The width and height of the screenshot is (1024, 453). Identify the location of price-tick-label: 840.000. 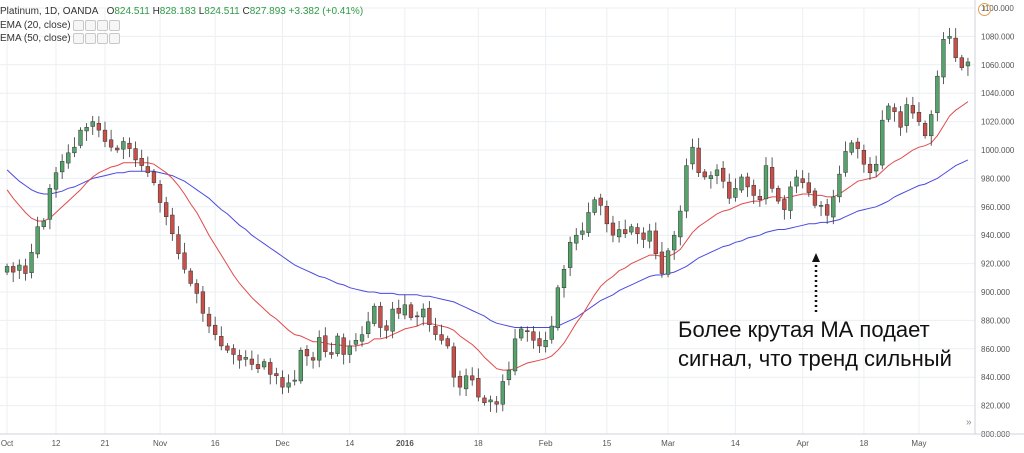
(995, 377).